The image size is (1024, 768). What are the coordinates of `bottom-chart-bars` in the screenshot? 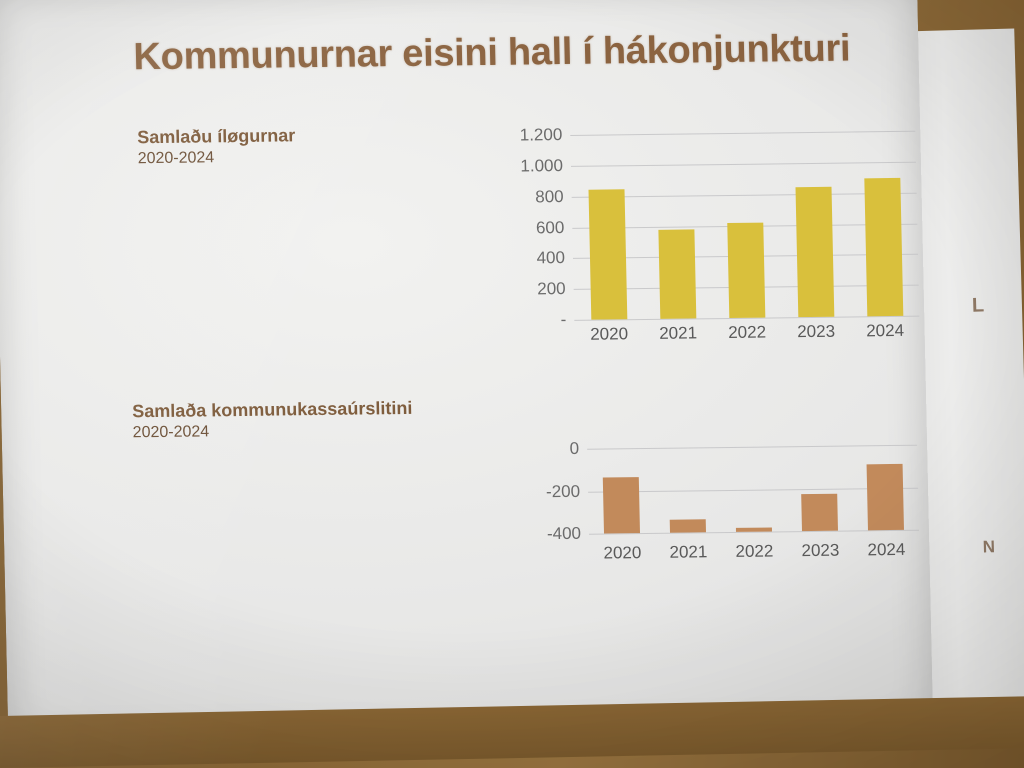 It's located at (753, 489).